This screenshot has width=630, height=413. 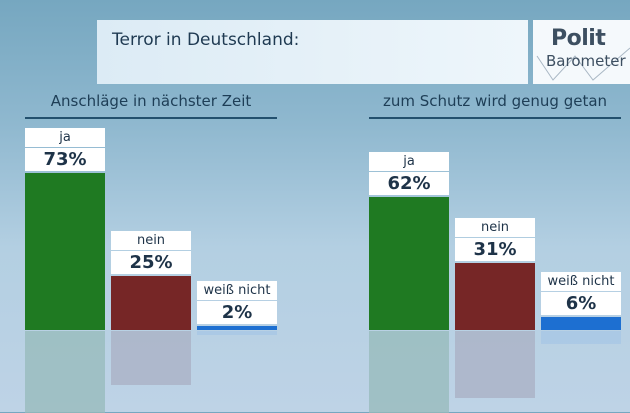 What do you see at coordinates (495, 101) in the screenshot?
I see `chart-title: zum Schutz wird genug getan` at bounding box center [495, 101].